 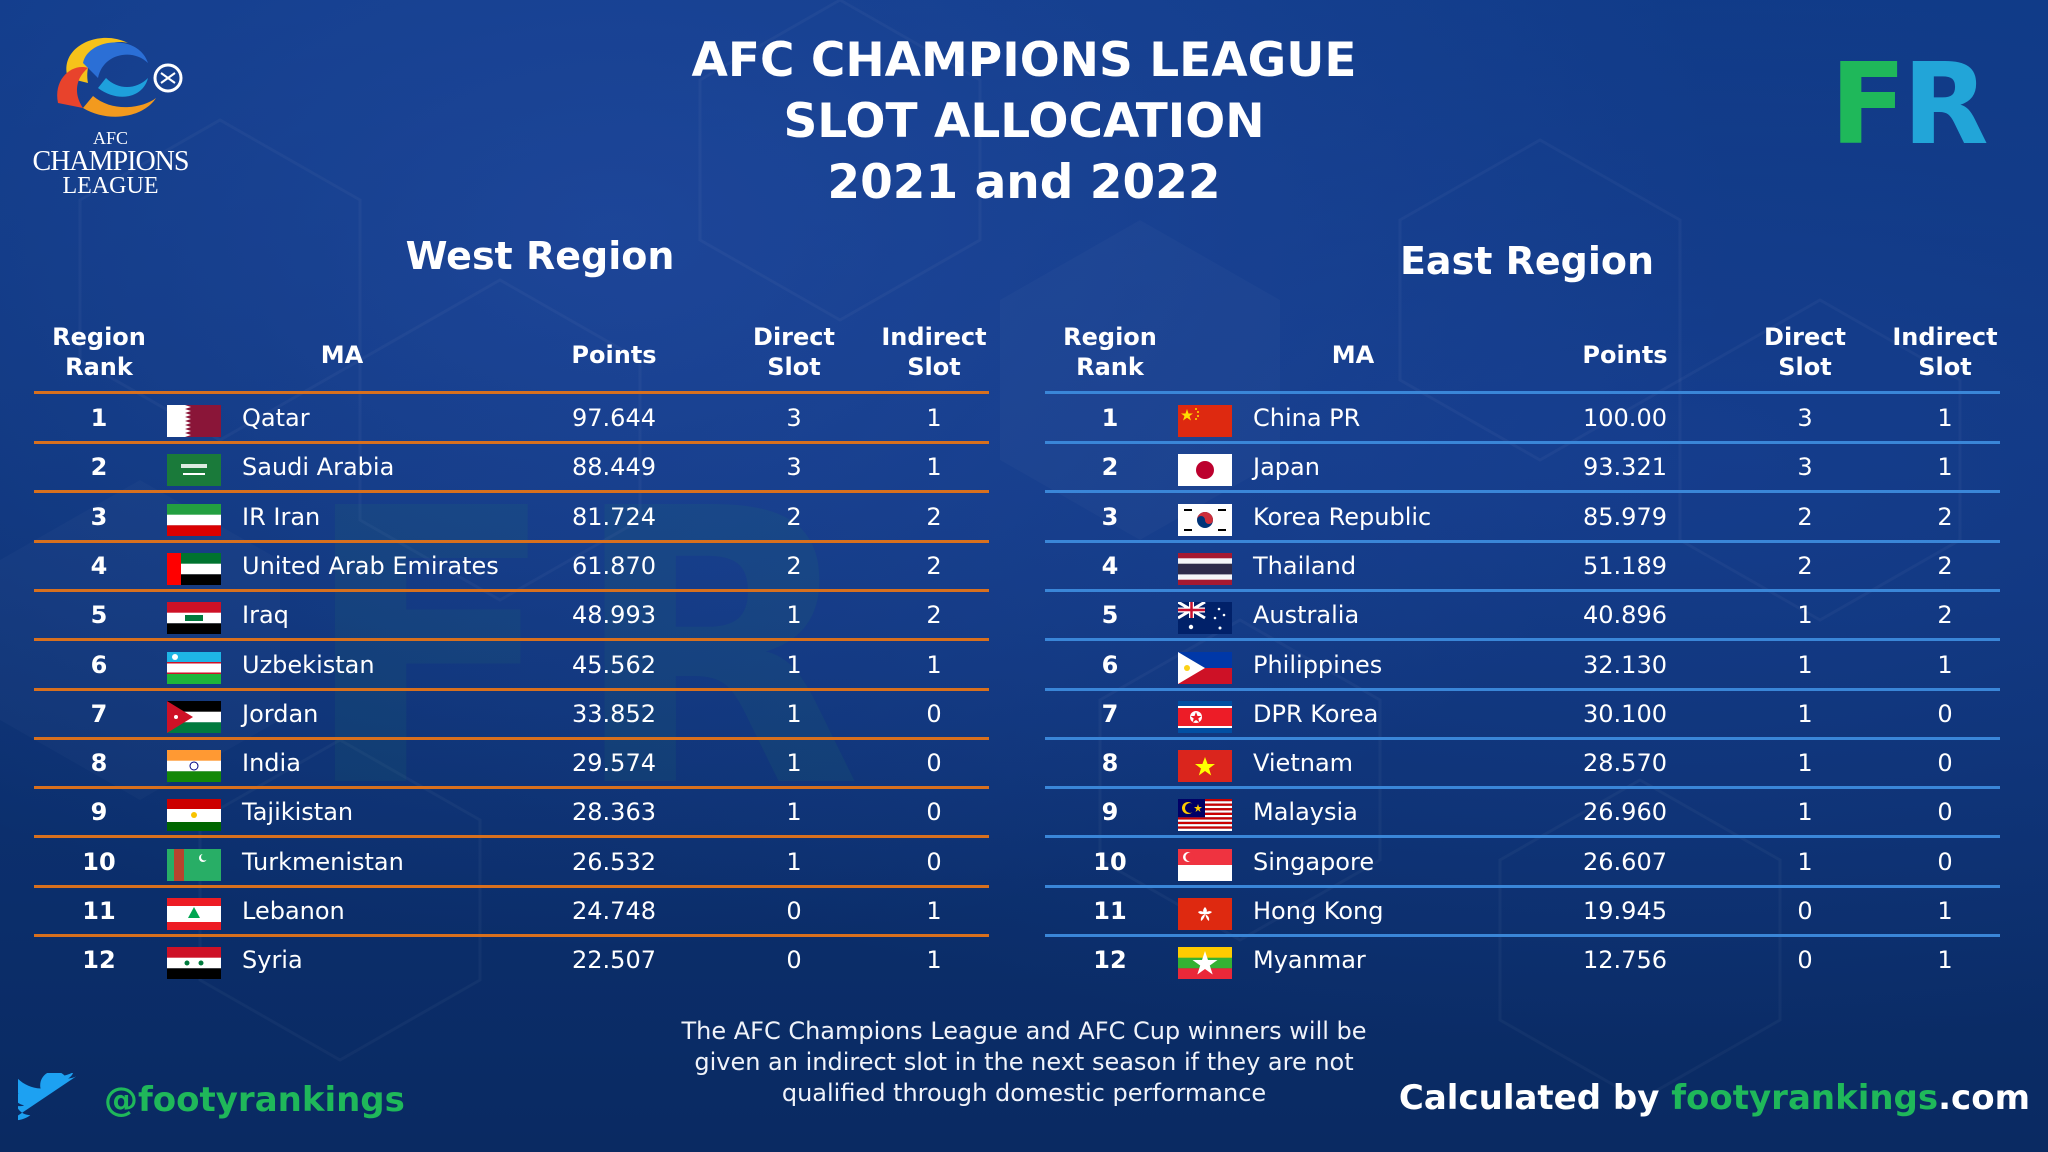 What do you see at coordinates (1342, 516) in the screenshot?
I see `member-association-name: Korea Republic` at bounding box center [1342, 516].